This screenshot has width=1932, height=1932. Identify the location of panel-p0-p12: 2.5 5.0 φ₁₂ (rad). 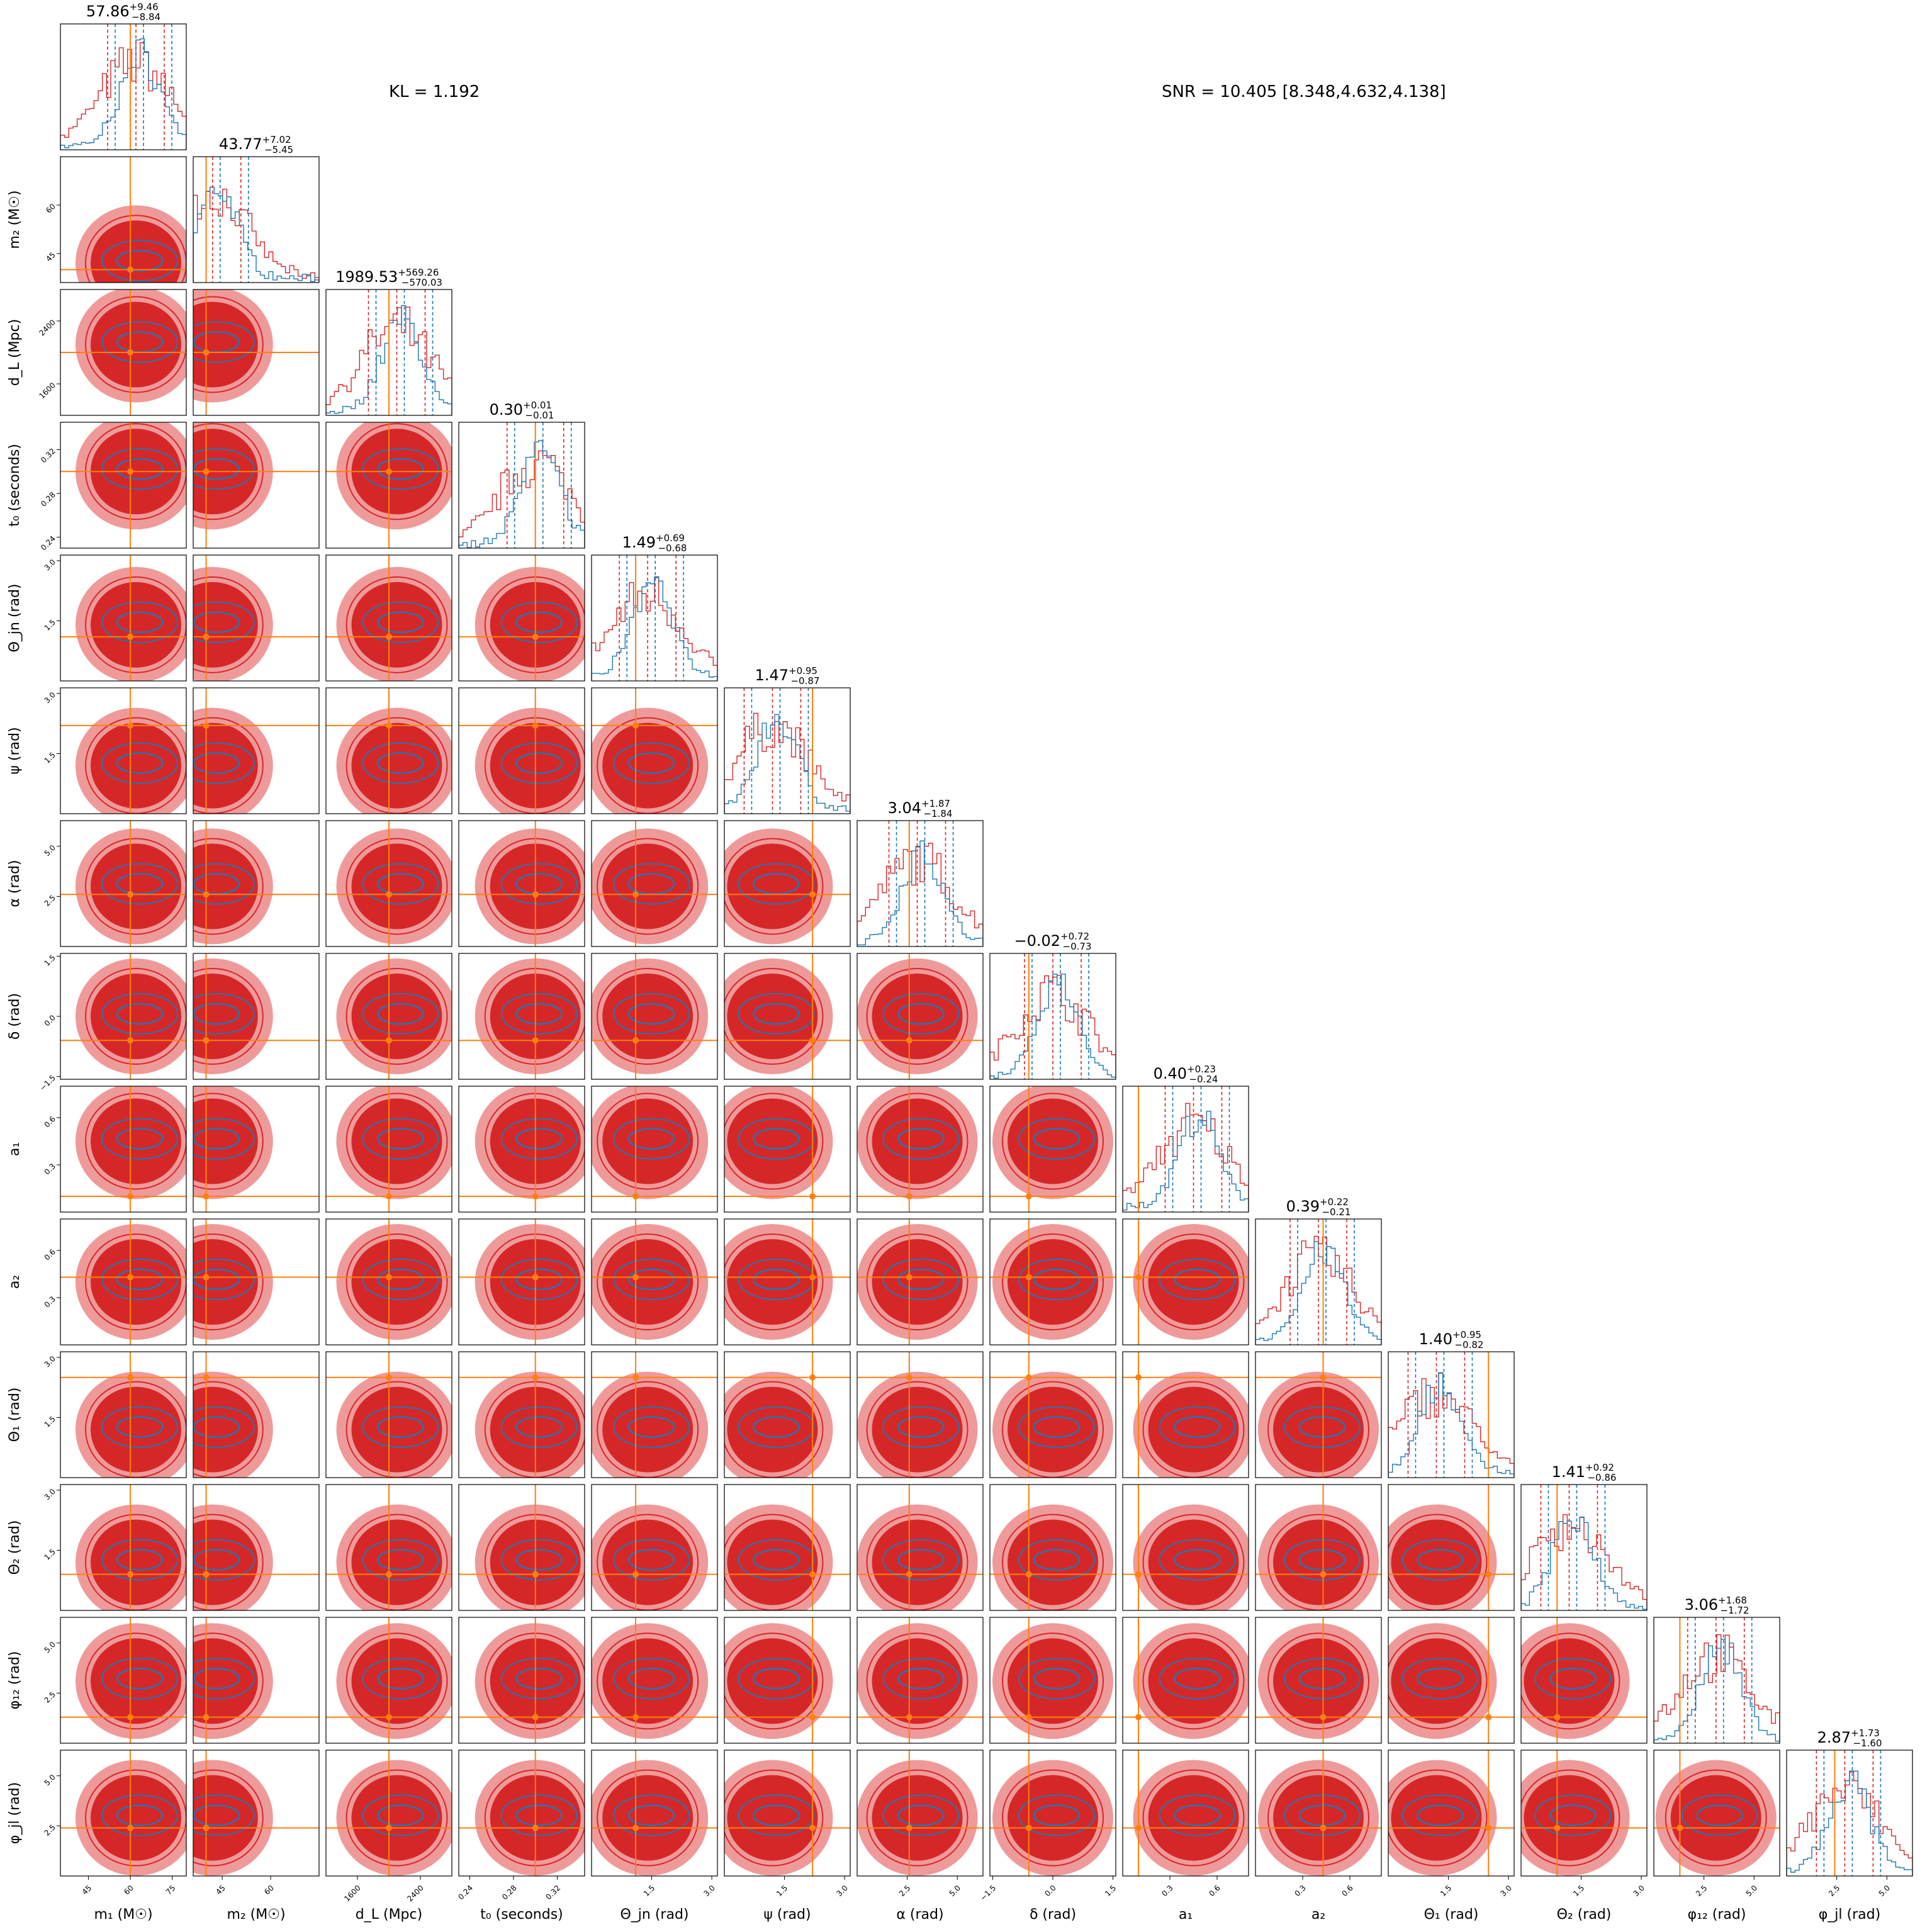
(97, 1680).